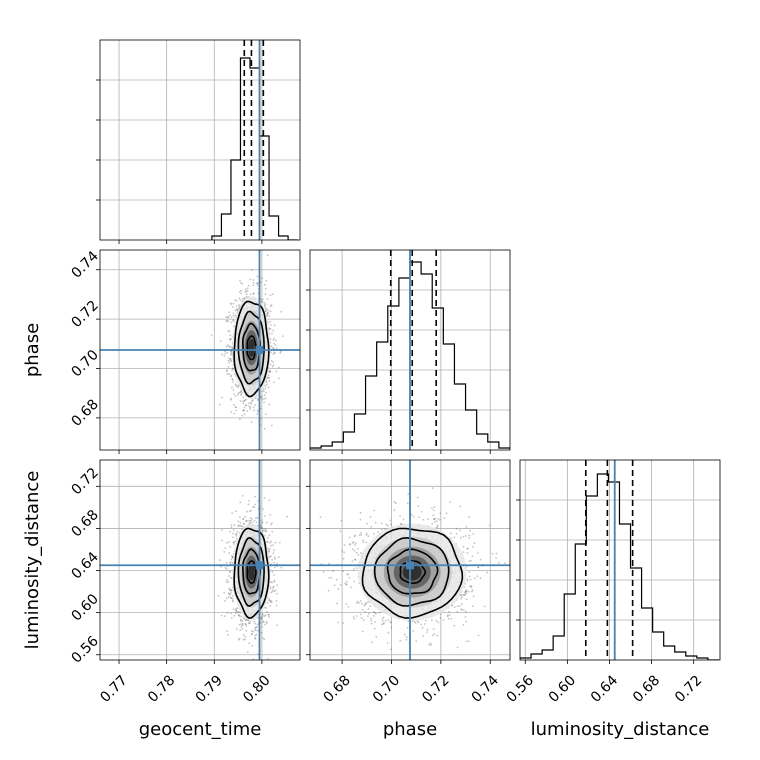  Describe the element at coordinates (198, 561) in the screenshot. I see `scatter-panel-geocent_time-luminosity_distance` at that location.